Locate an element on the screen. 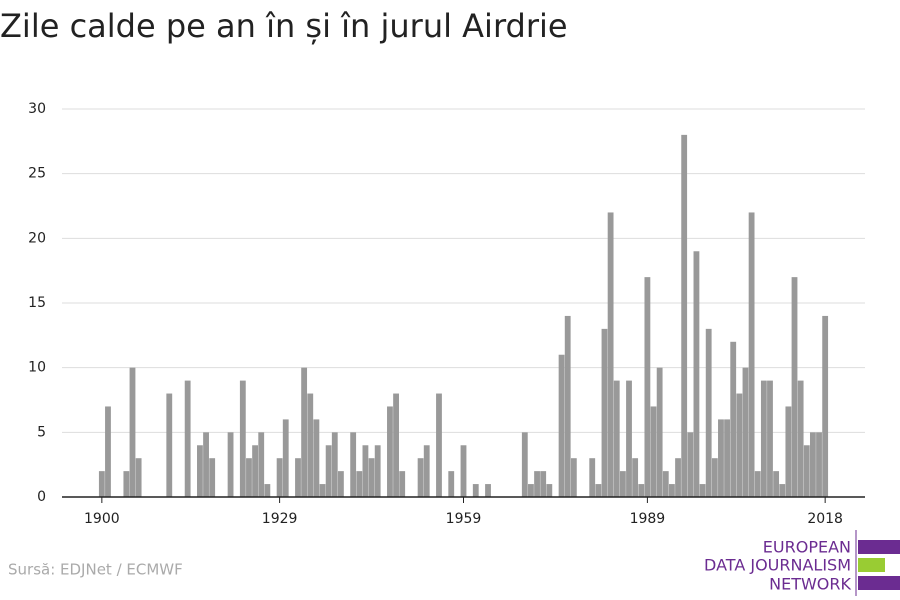 The width and height of the screenshot is (900, 600). x-tick-label: 1989 is located at coordinates (648, 519).